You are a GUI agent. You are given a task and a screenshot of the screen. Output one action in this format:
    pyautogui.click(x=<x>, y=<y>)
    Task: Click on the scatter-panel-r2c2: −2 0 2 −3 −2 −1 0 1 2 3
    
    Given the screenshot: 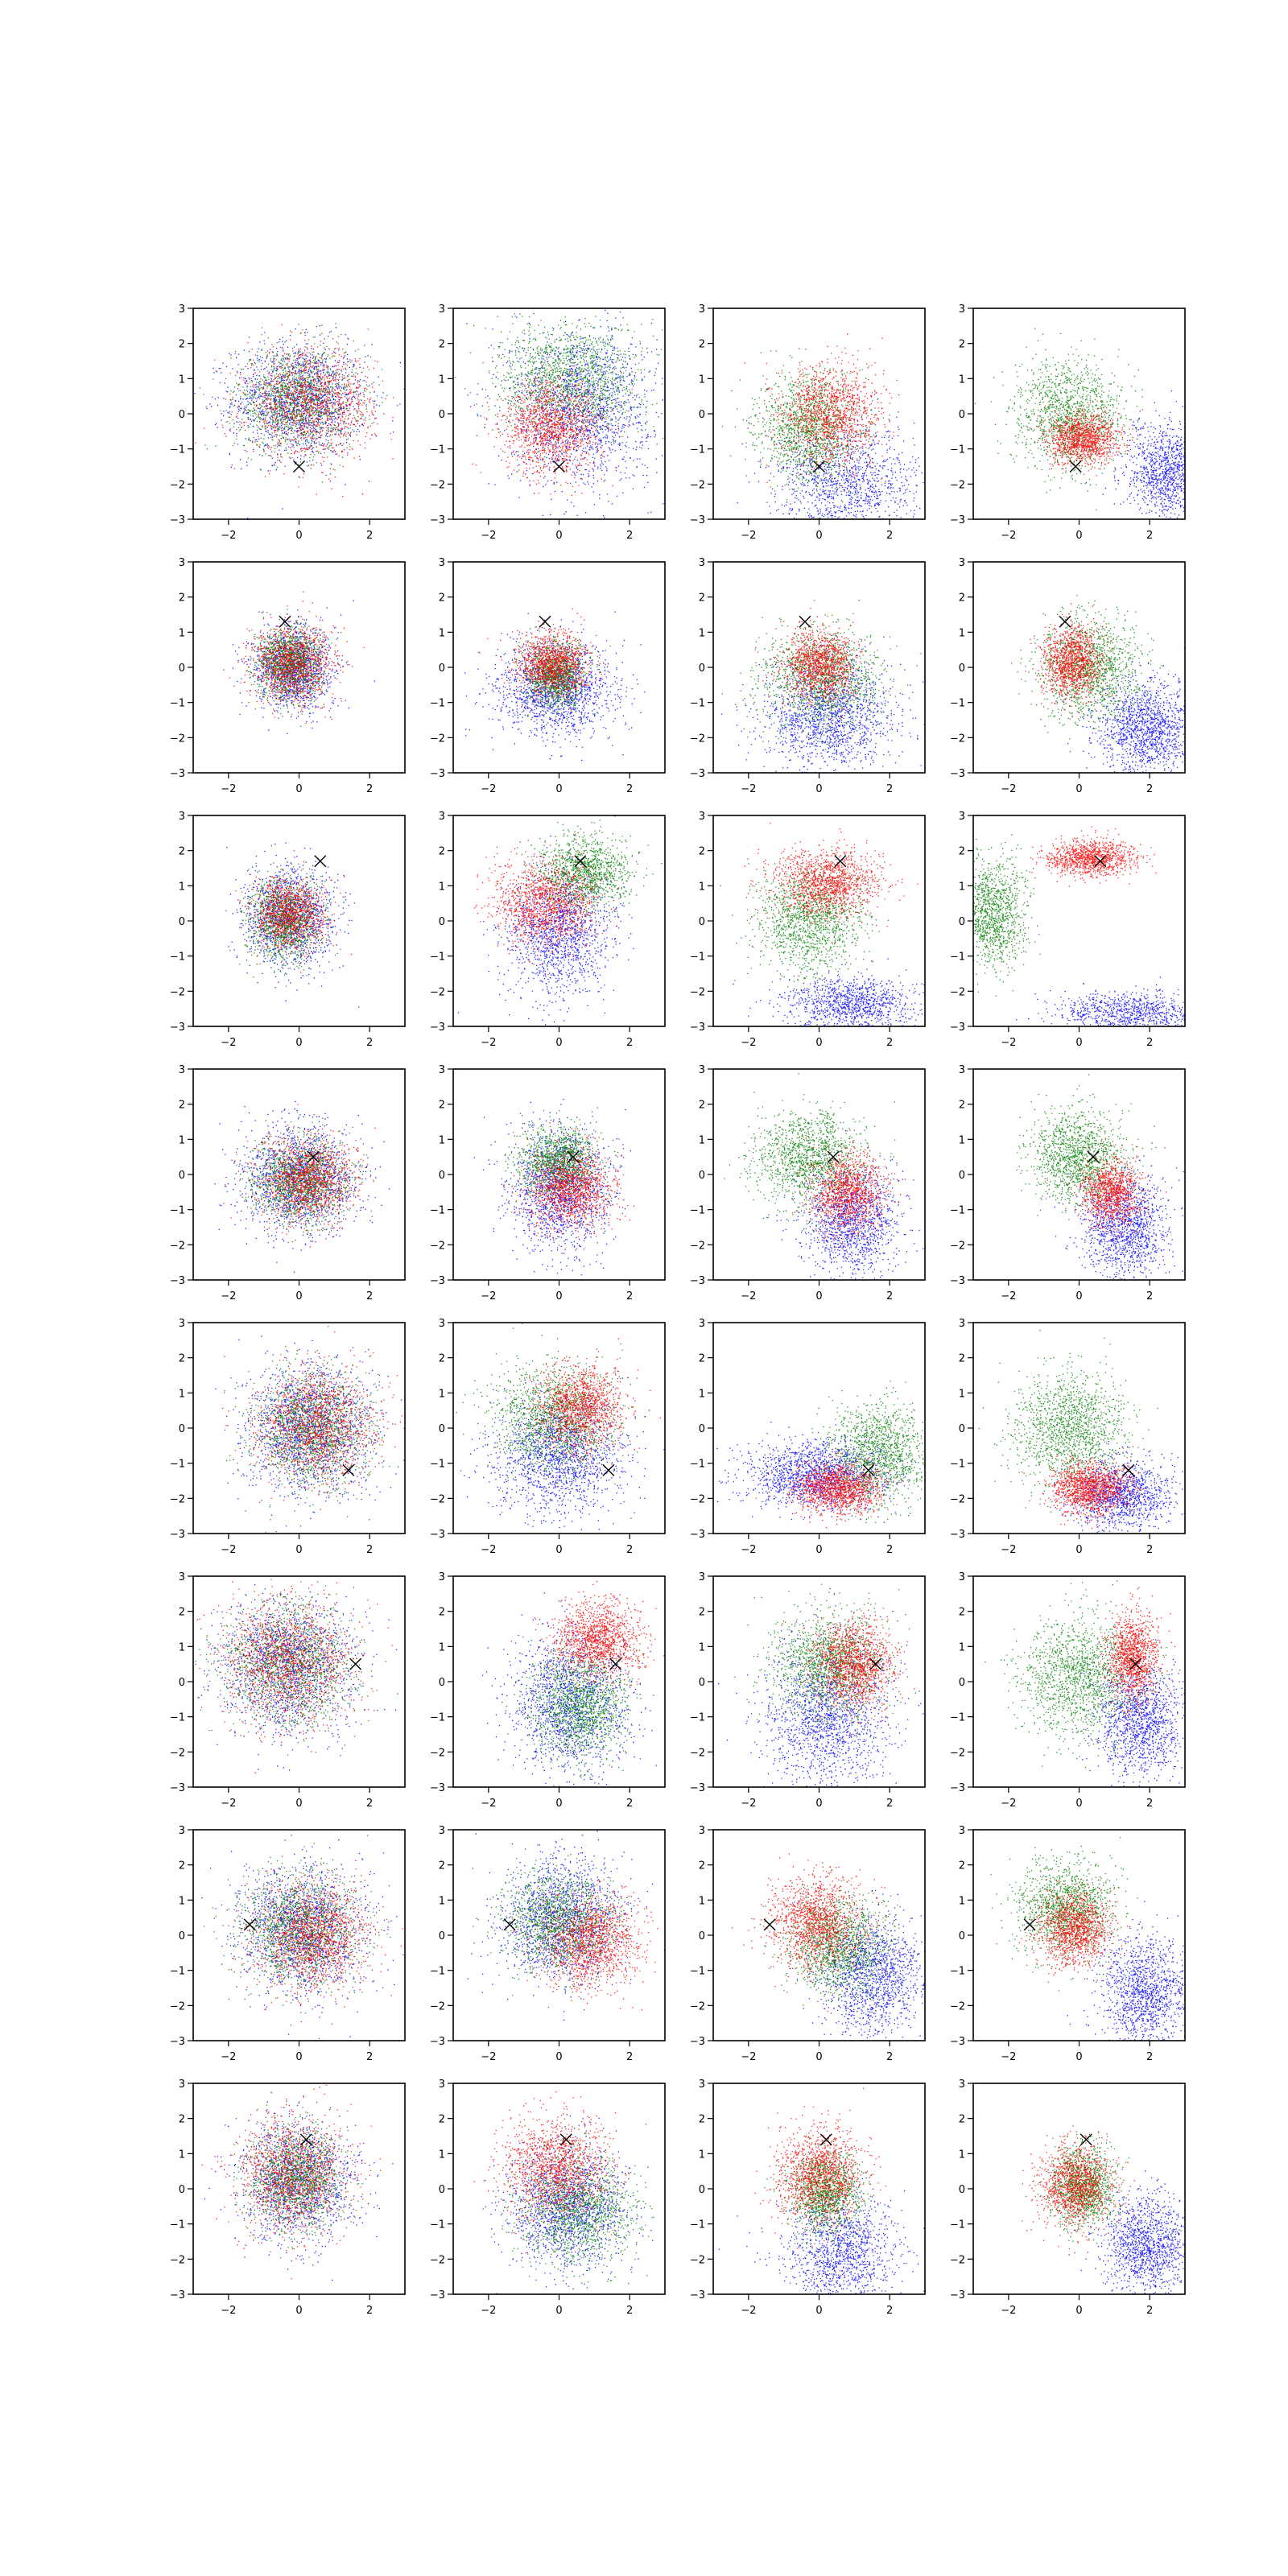 What is the action you would take?
    pyautogui.click(x=808, y=930)
    